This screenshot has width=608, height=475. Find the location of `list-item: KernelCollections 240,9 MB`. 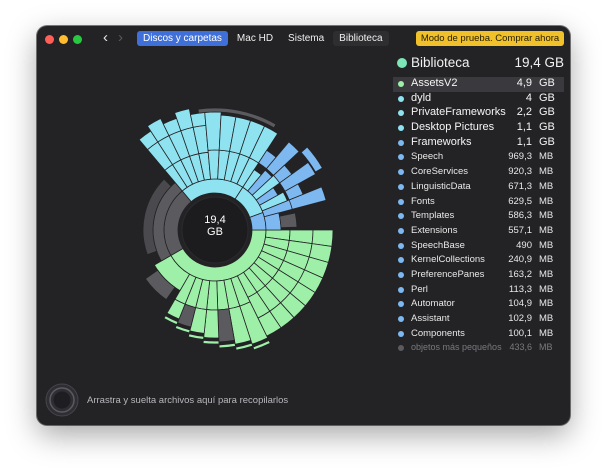

list-item: KernelCollections 240,9 MB is located at coordinates (478, 260).